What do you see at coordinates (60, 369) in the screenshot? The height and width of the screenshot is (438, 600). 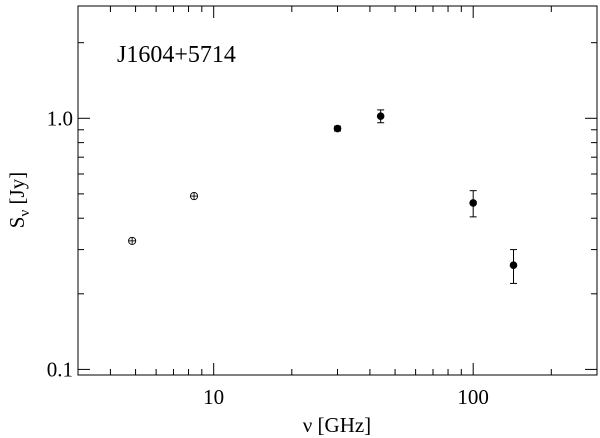 I see `y-tick-label: 0.1` at bounding box center [60, 369].